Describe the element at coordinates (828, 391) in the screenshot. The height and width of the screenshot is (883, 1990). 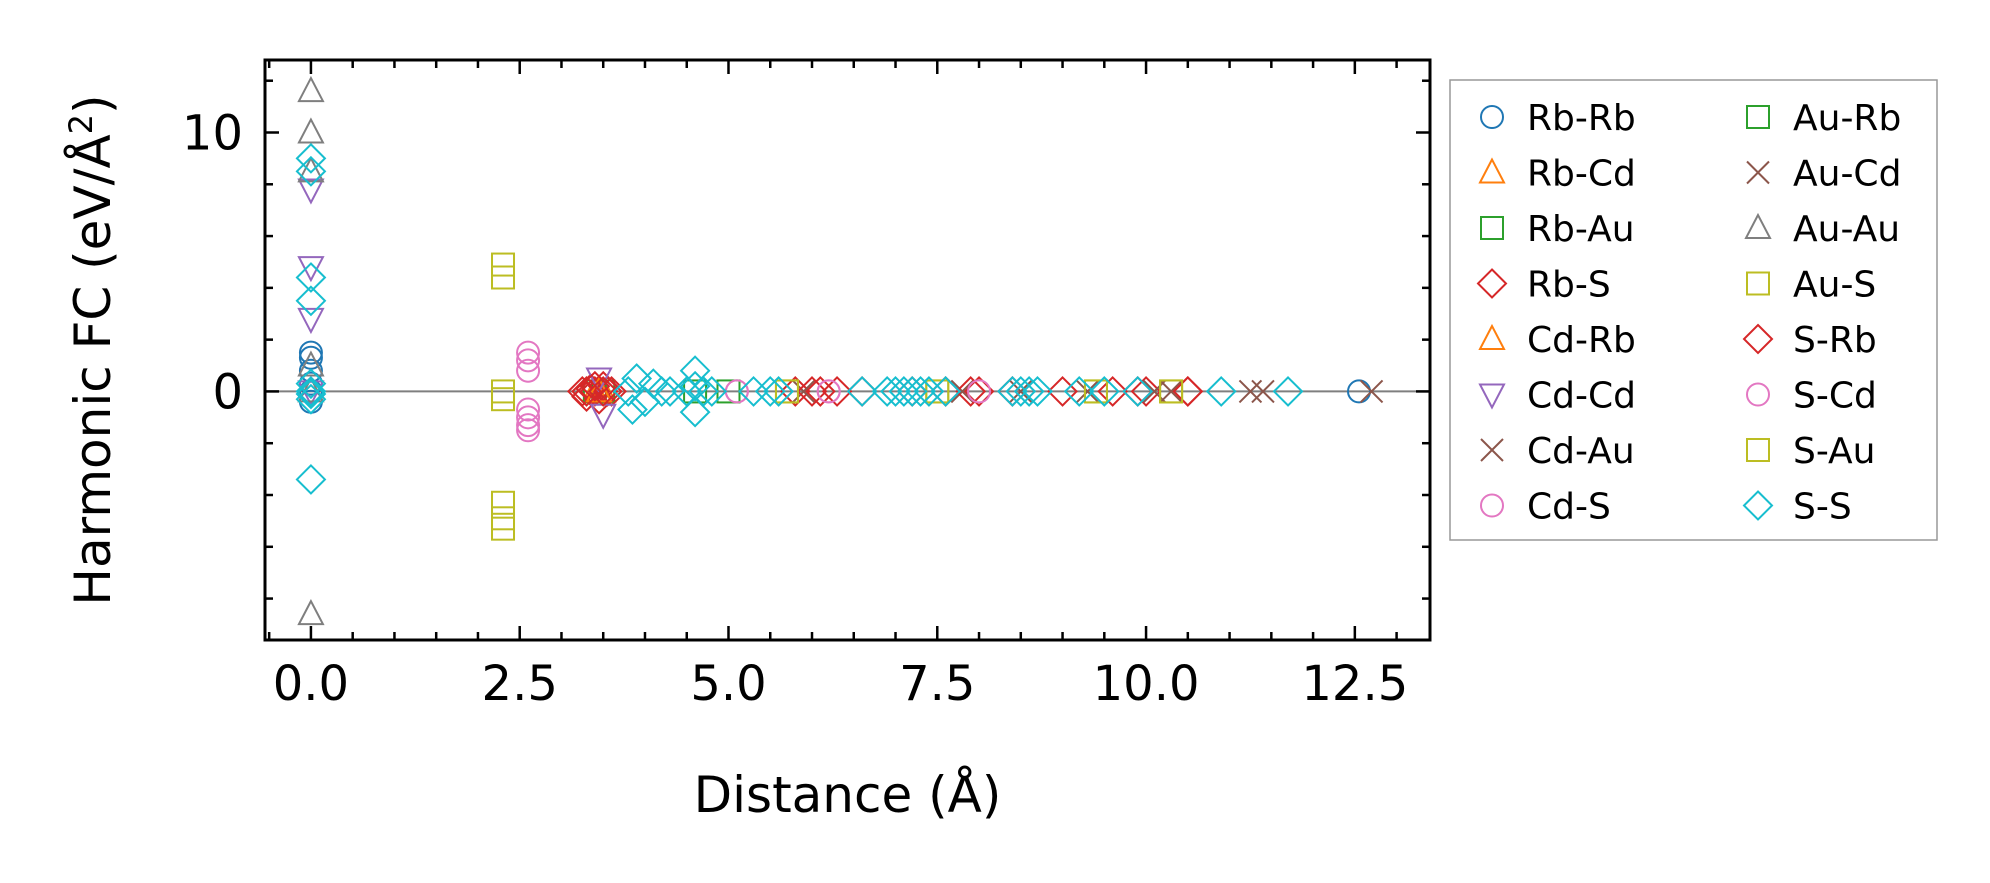
I see `point-s-cd` at that location.